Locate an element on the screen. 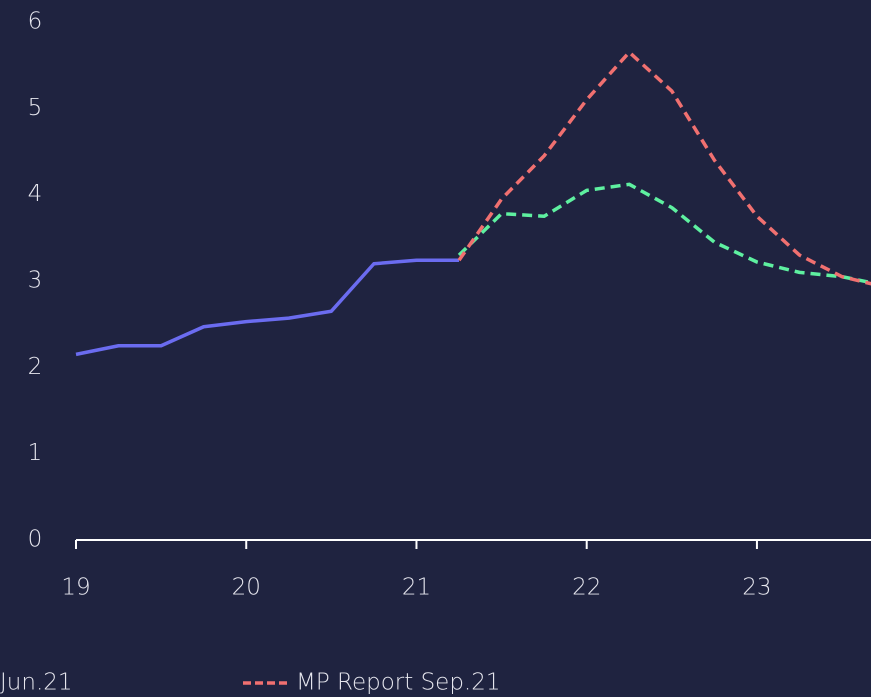 The height and width of the screenshot is (697, 871). y-tick-label: 6 is located at coordinates (35, 22).